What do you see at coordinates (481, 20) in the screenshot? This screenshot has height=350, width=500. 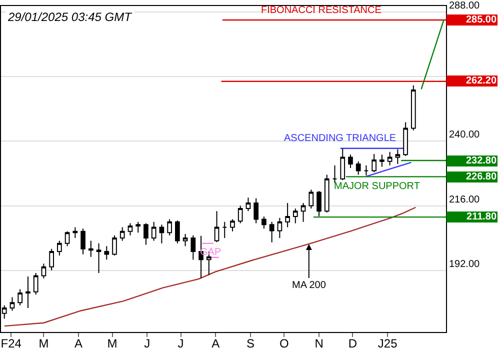 I see `series-label: 285.00` at bounding box center [481, 20].